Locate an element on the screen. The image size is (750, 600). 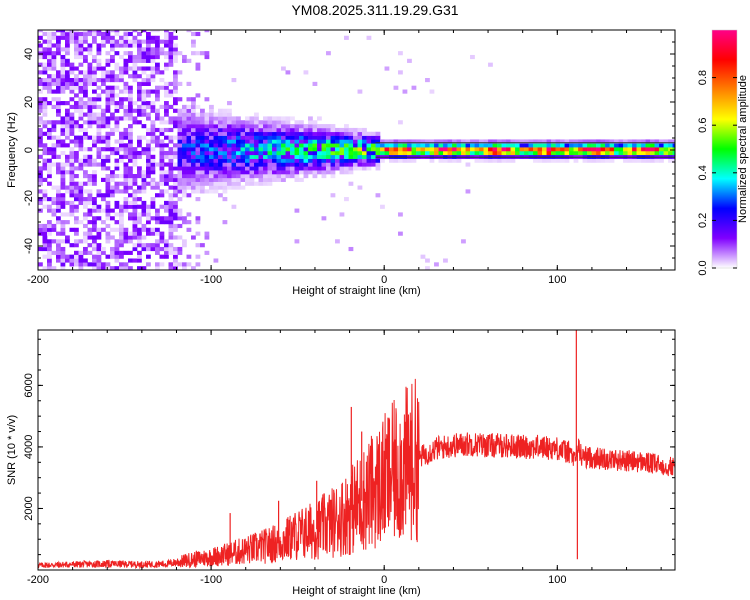
colorbar-tick-label: 0.8 is located at coordinates (703, 77).